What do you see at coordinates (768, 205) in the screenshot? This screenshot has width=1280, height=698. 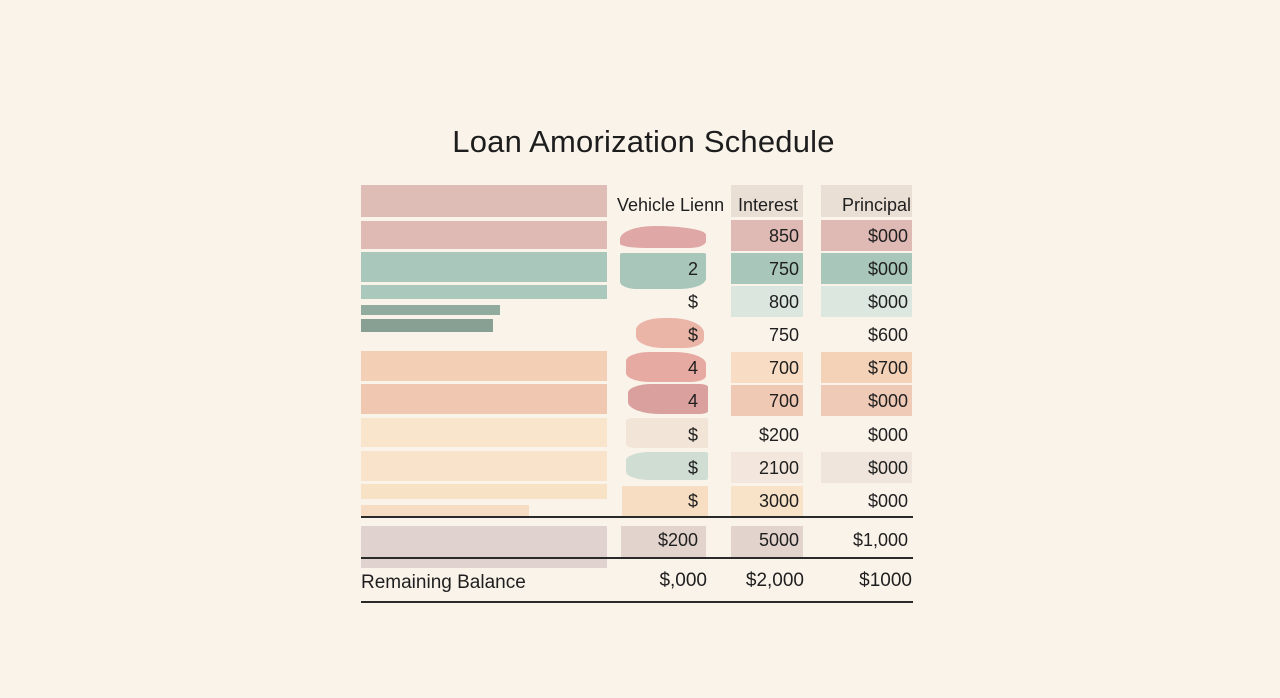 I see `header-interest: Interest` at bounding box center [768, 205].